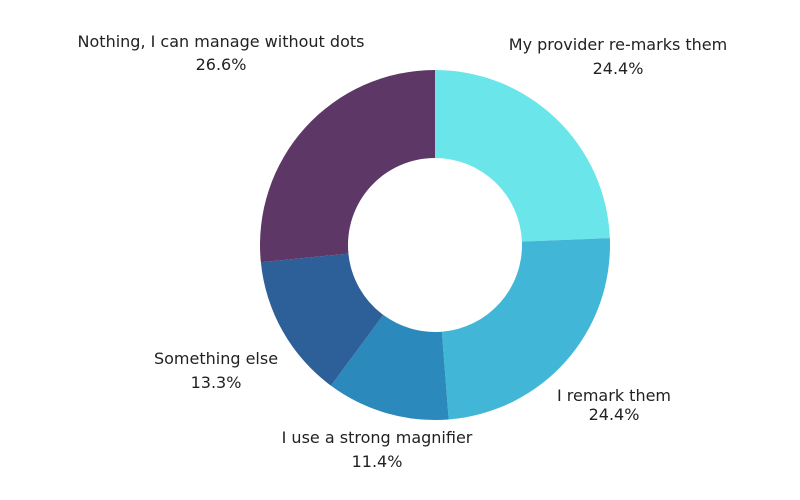  I want to click on slice-label: Nothing, I can manage without dots, so click(221, 41).